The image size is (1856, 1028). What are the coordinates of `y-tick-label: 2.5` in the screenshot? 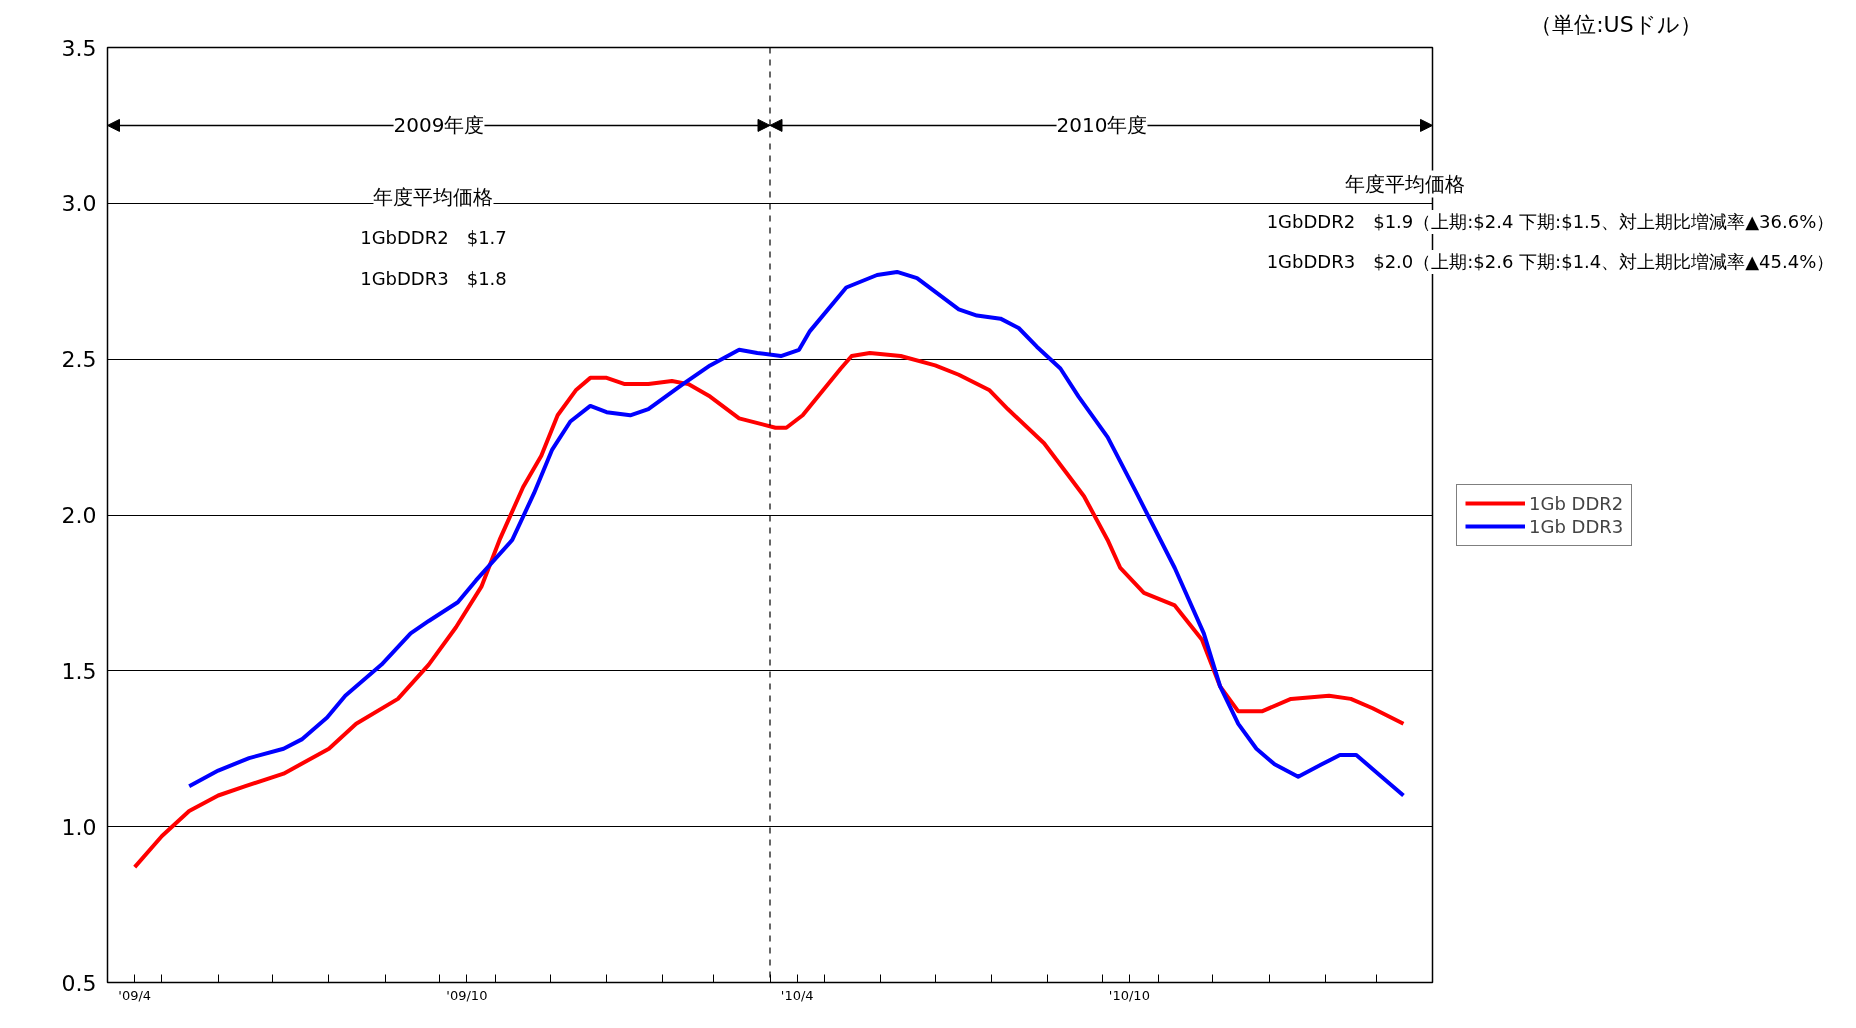 It's located at (79, 360).